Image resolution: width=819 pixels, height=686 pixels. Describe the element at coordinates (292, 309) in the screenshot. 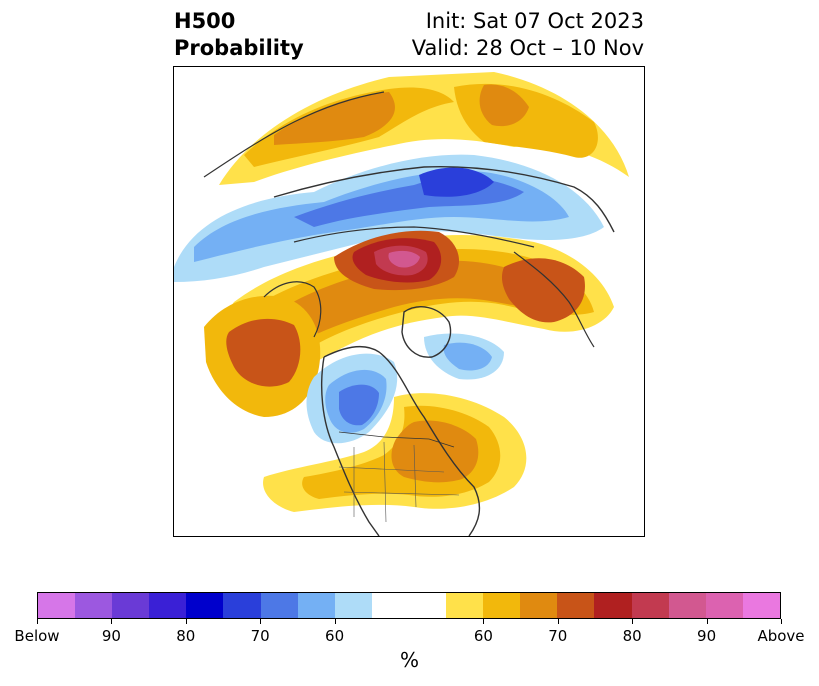

I see `coastline-alaska` at that location.